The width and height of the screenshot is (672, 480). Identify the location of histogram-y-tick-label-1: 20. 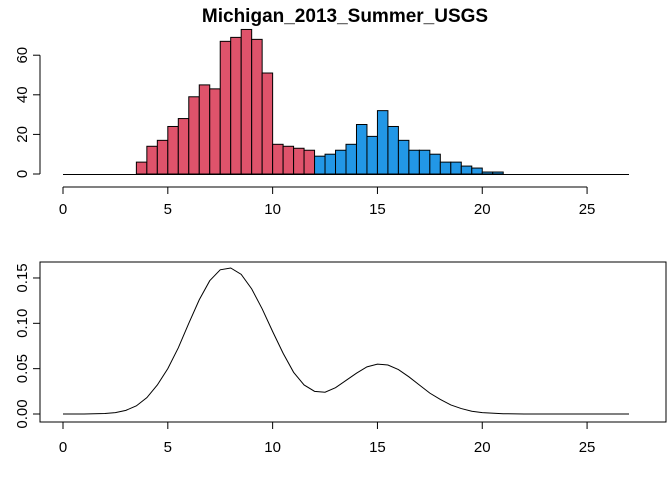
(22, 134).